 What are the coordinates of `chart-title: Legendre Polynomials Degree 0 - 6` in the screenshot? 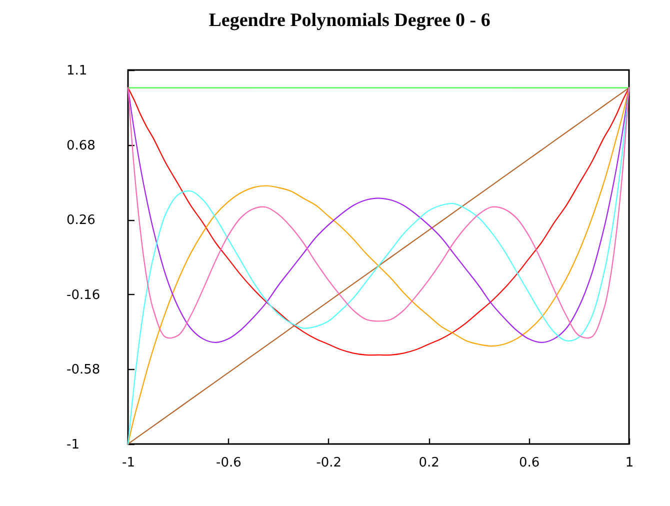 It's located at (349, 20).